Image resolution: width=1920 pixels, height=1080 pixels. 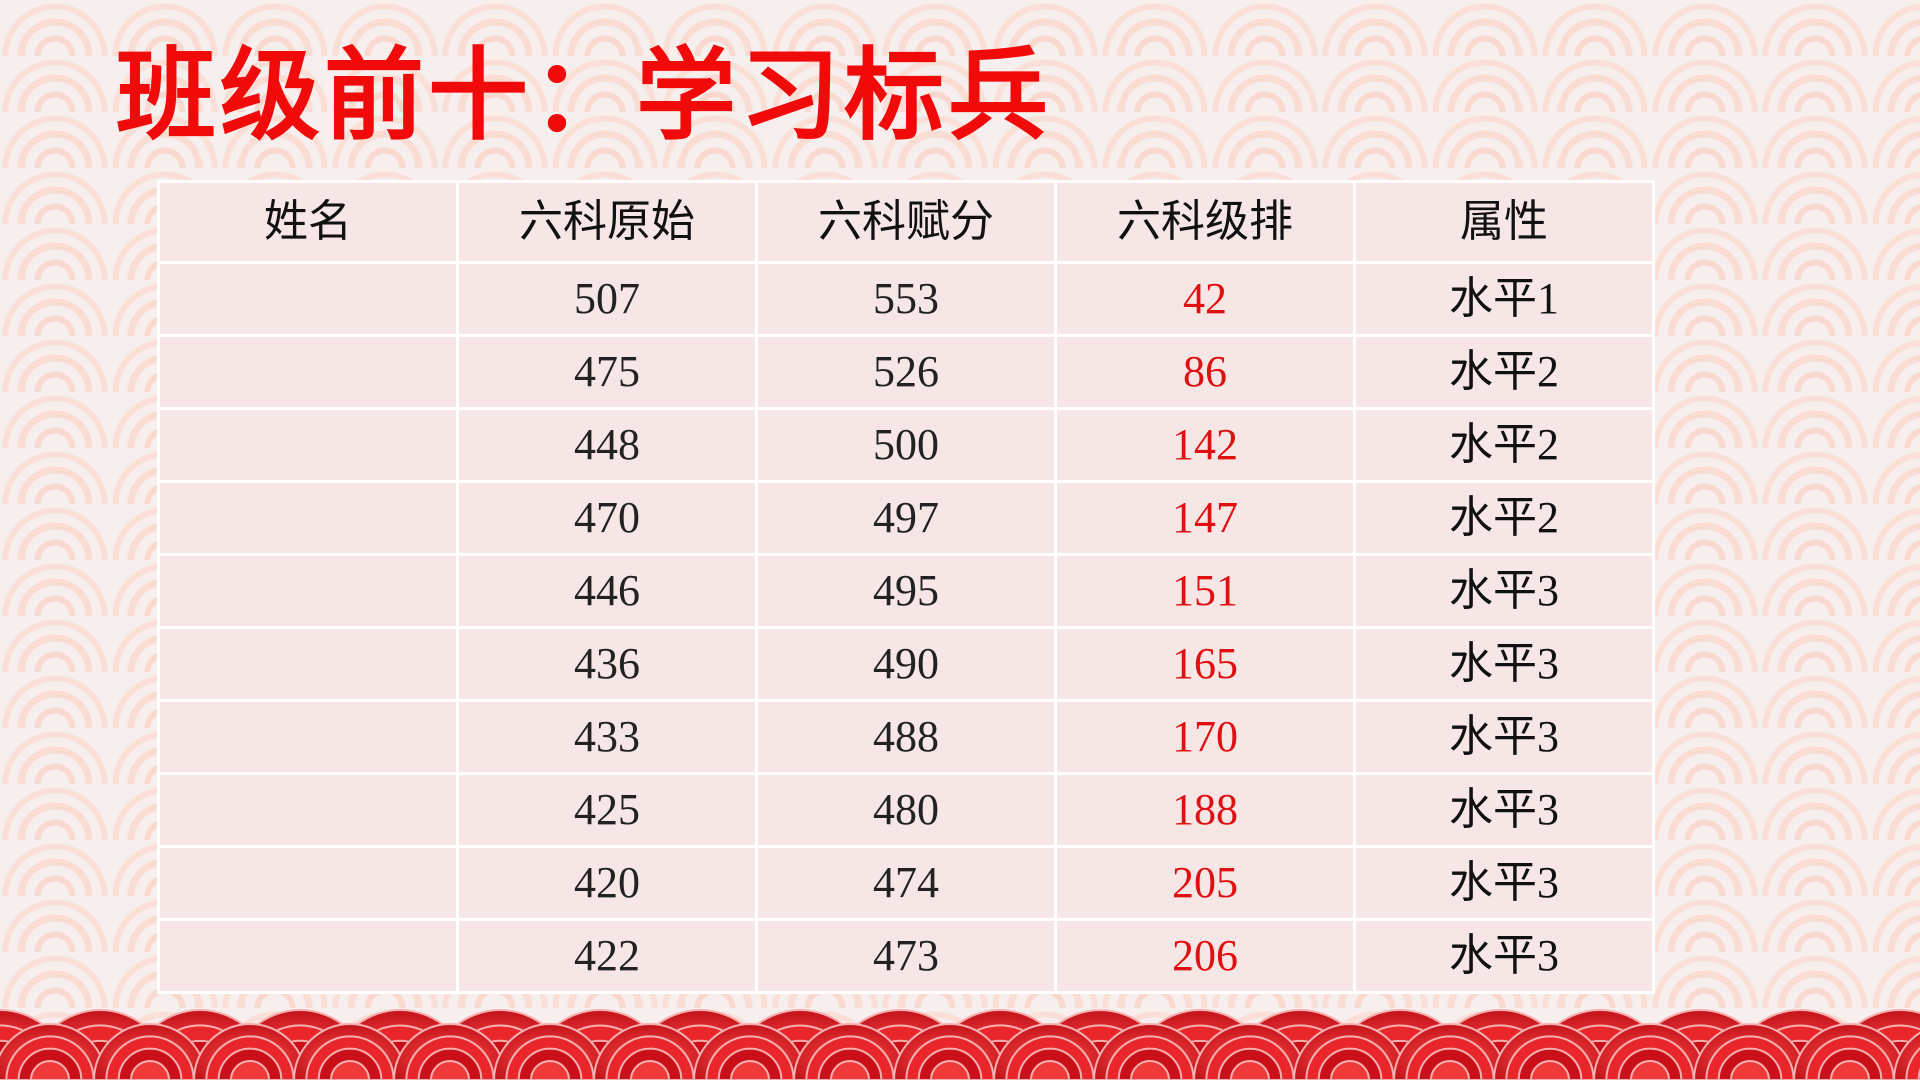 What do you see at coordinates (584, 95) in the screenshot?
I see `slide-title: 班级前十：学习标兵` at bounding box center [584, 95].